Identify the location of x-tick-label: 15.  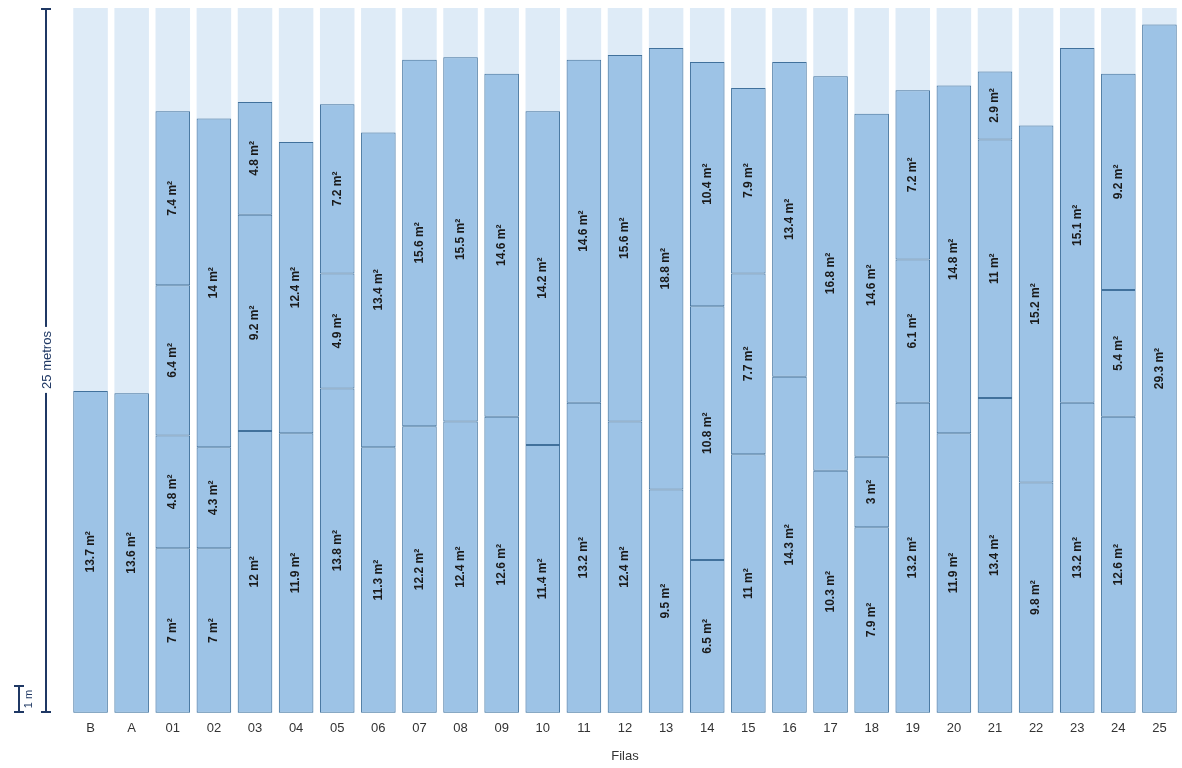
(748, 728).